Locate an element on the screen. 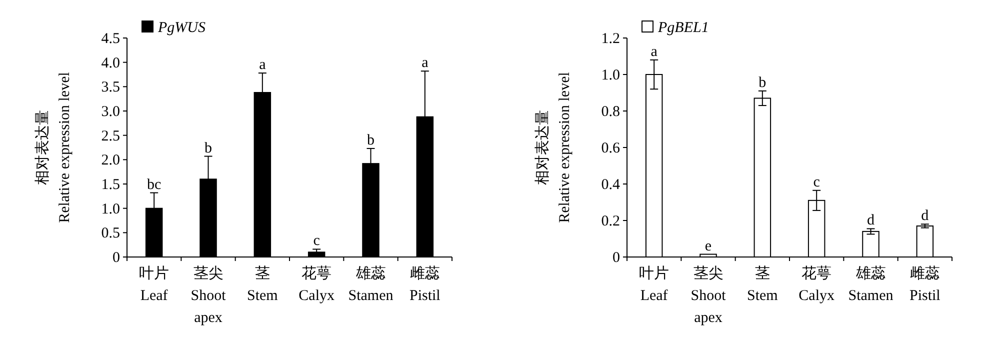 The image size is (1000, 339). y-tick-label: 3.0 is located at coordinates (110, 112).